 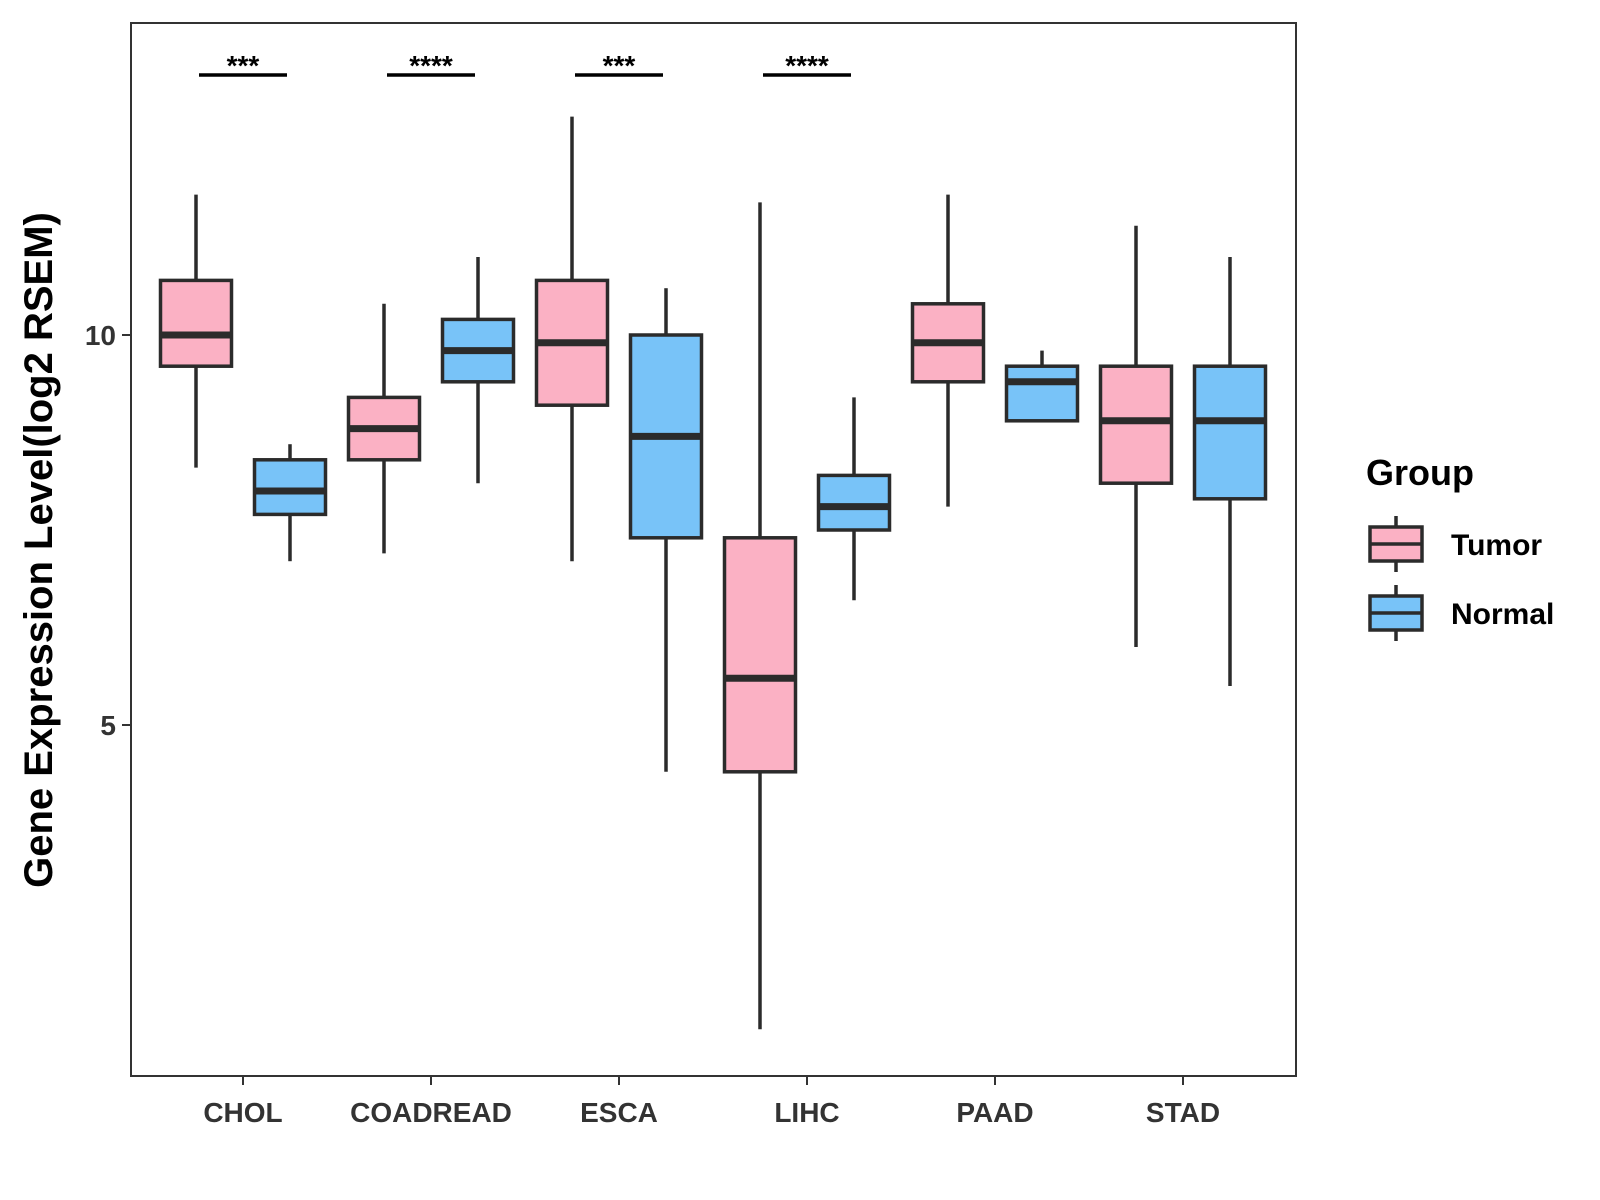 What do you see at coordinates (1496, 545) in the screenshot?
I see `legend-label: Tumor` at bounding box center [1496, 545].